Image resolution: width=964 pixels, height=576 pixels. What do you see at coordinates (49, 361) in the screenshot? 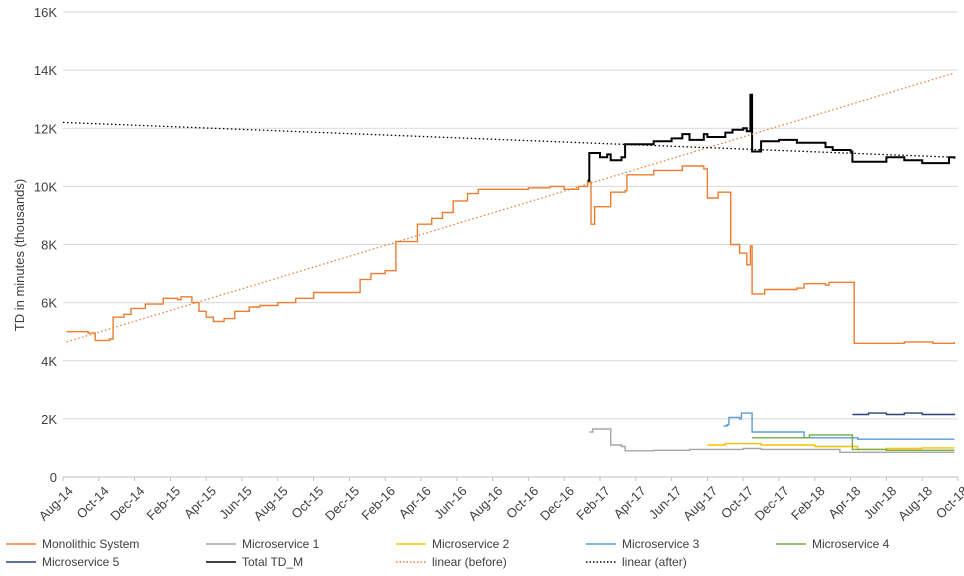
I see `y-tick-label: 4K` at bounding box center [49, 361].